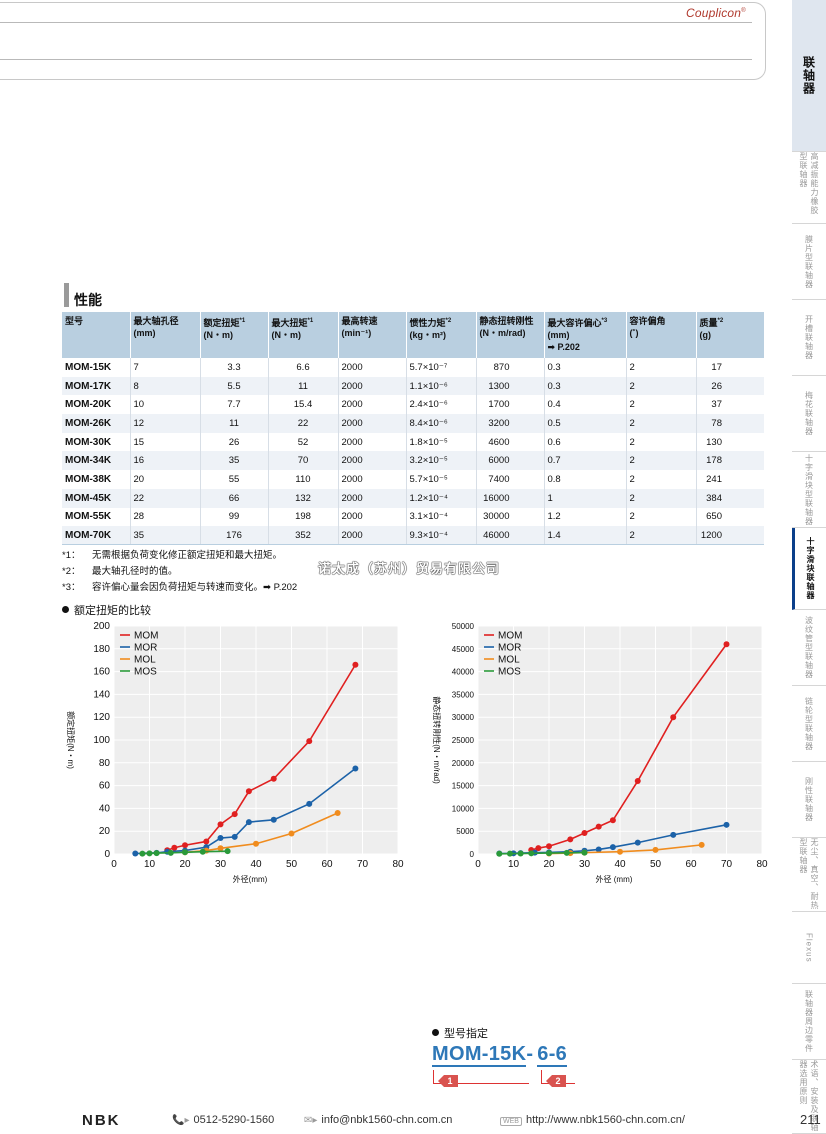 The width and height of the screenshot is (826, 1134). Describe the element at coordinates (809, 262) in the screenshot. I see `side-tab-2: 膜片型联轴器` at that location.